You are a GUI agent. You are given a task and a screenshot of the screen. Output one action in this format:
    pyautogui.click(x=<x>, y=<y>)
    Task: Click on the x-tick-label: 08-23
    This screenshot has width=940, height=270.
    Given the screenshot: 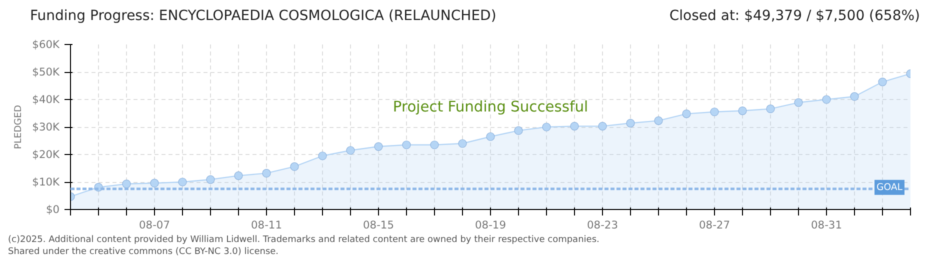 What is the action you would take?
    pyautogui.click(x=602, y=225)
    